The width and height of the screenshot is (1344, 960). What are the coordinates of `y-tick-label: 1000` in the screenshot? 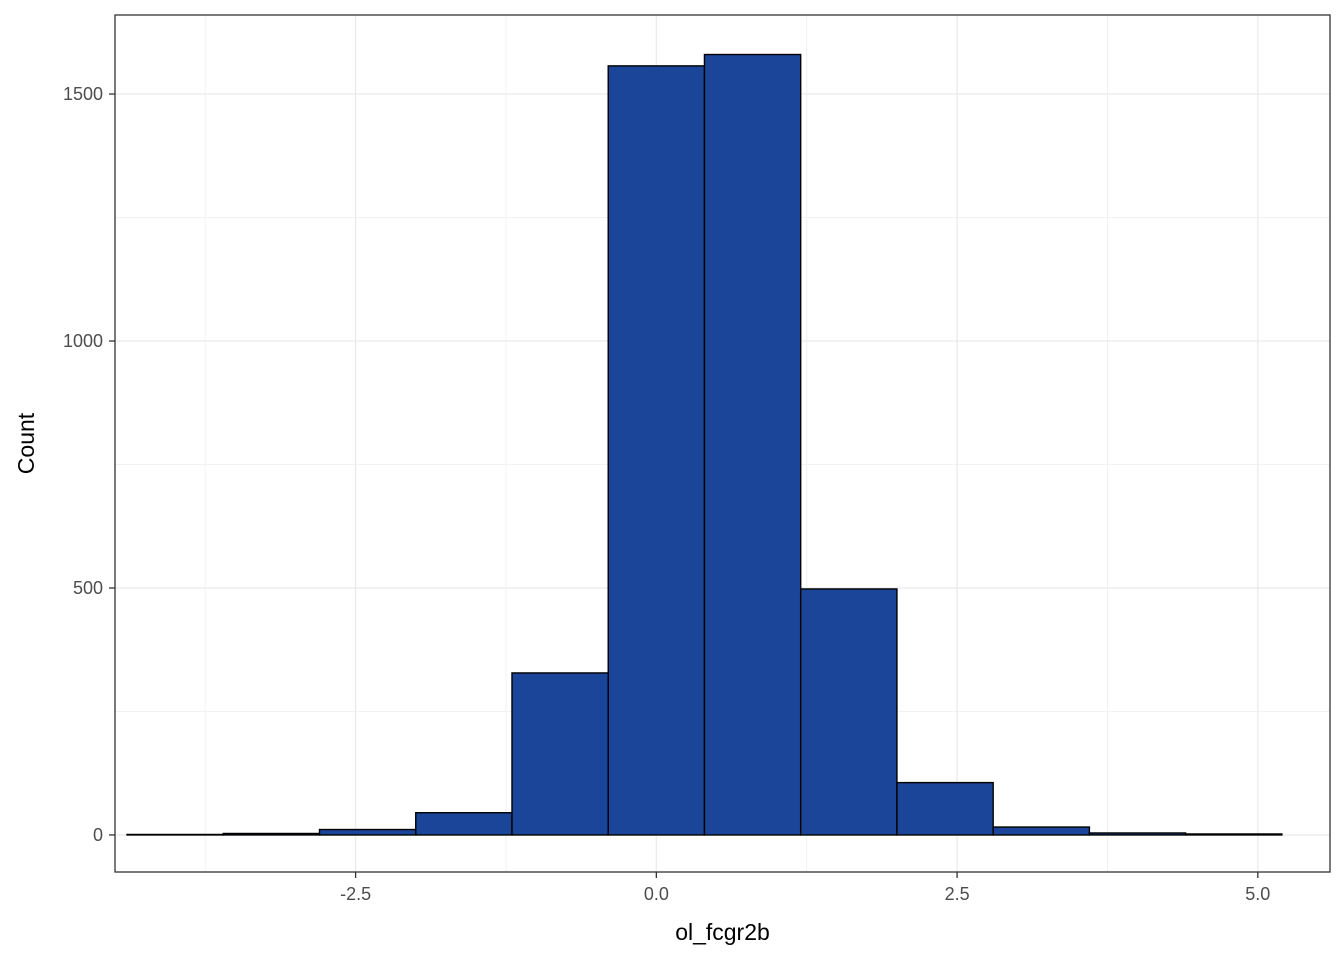 It's located at (83, 341).